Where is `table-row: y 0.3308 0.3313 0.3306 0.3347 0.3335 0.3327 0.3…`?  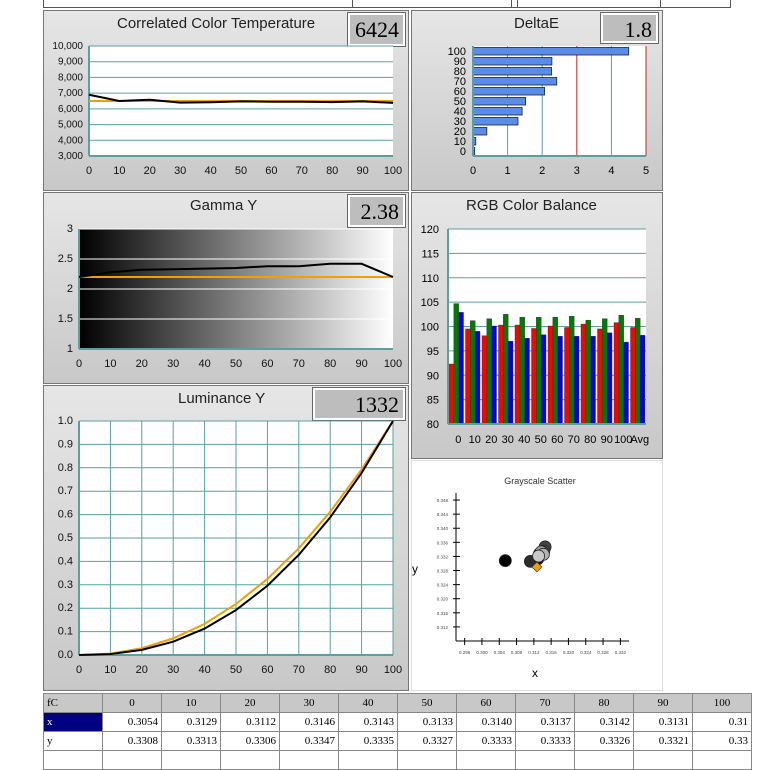
table-row: y 0.3308 0.3313 0.3306 0.3347 0.3335 0.3327 0.3… is located at coordinates (397, 741).